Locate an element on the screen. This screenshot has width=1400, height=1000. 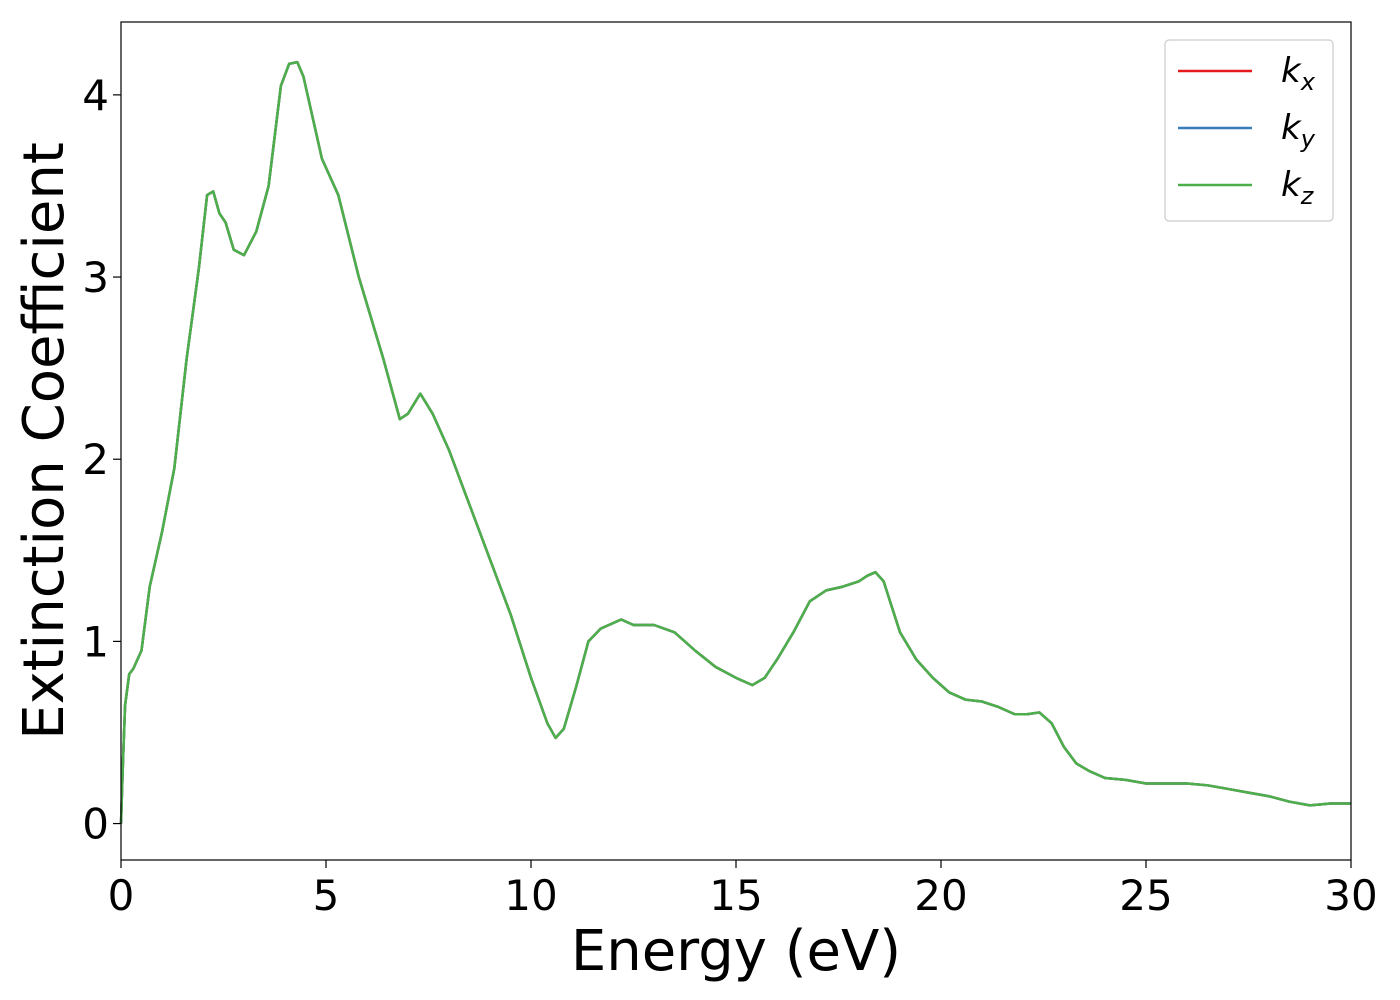
x-tick-label: 5 is located at coordinates (326, 895).